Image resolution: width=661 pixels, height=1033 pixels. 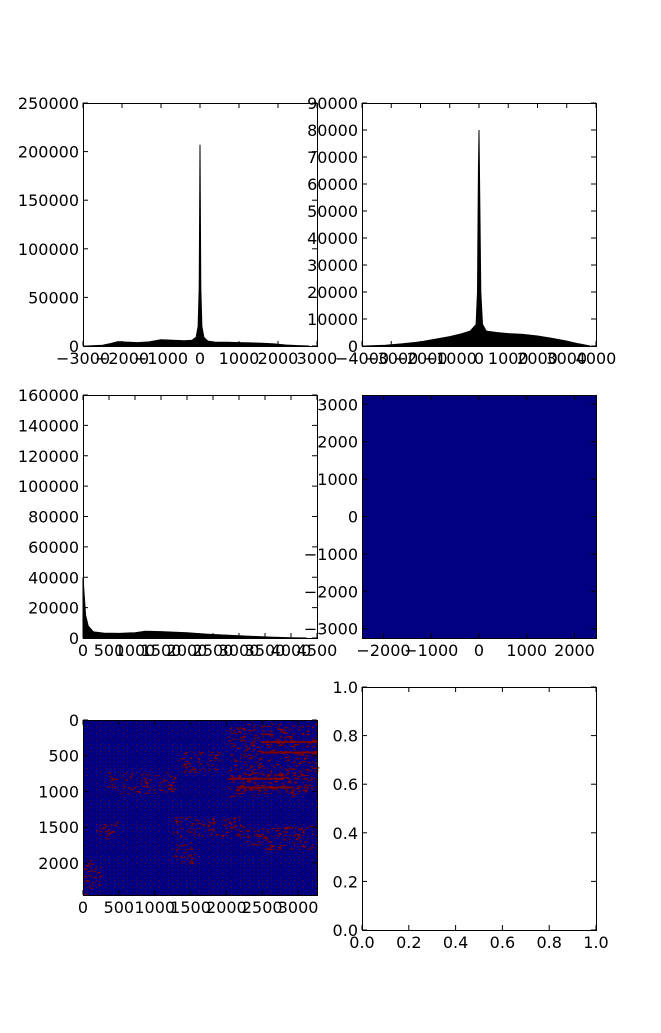 I want to click on hist-3-xtick-label: 500, so click(x=109, y=650).